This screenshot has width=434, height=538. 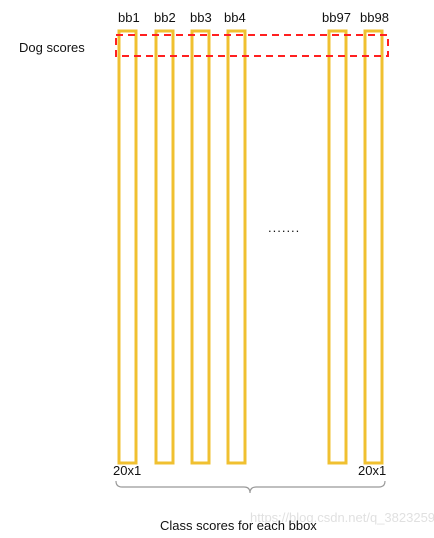 What do you see at coordinates (235, 17) in the screenshot?
I see `column-label-bb4: bb4` at bounding box center [235, 17].